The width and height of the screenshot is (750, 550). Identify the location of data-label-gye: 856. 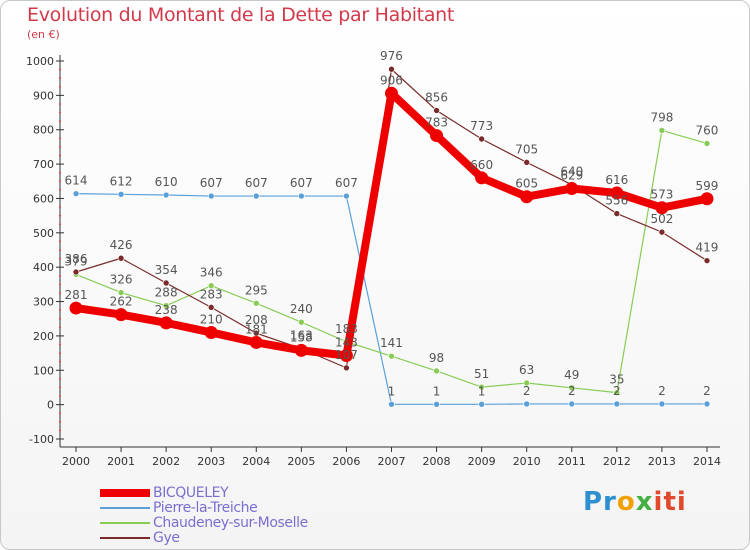
(436, 97).